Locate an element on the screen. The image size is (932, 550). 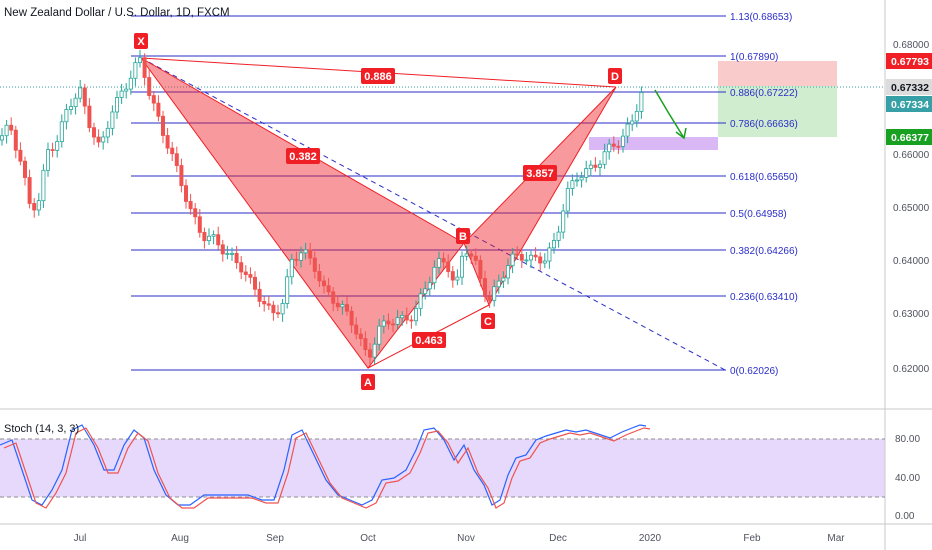
fib-label-3: 0.786(0.66636) is located at coordinates (764, 124).